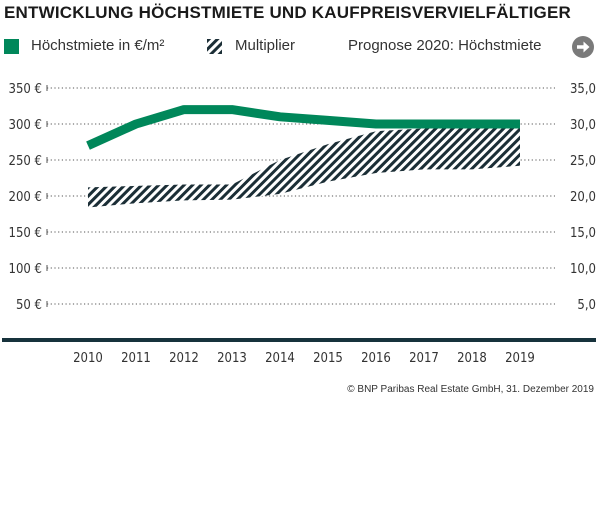  What do you see at coordinates (136, 358) in the screenshot?
I see `x-tick-label: 2011` at bounding box center [136, 358].